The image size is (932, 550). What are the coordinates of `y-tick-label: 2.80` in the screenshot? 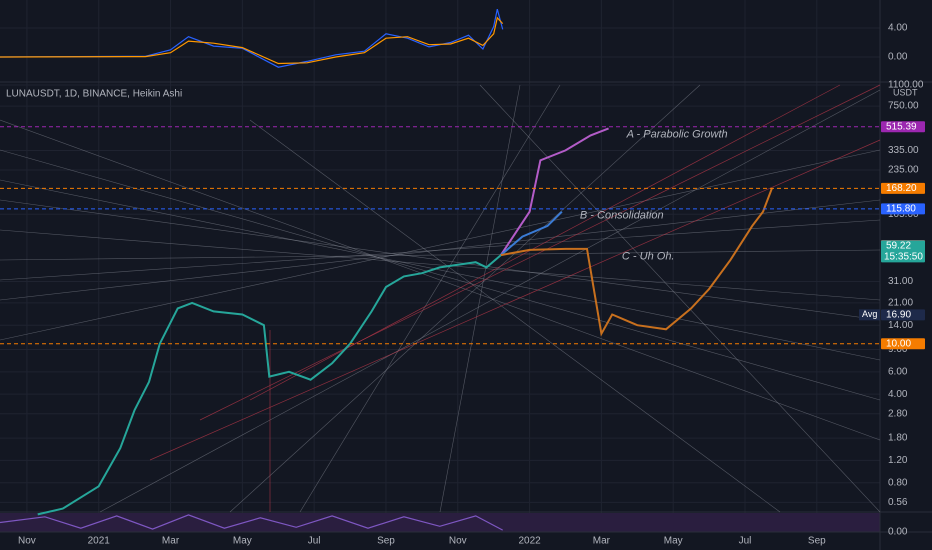 It's located at (898, 413).